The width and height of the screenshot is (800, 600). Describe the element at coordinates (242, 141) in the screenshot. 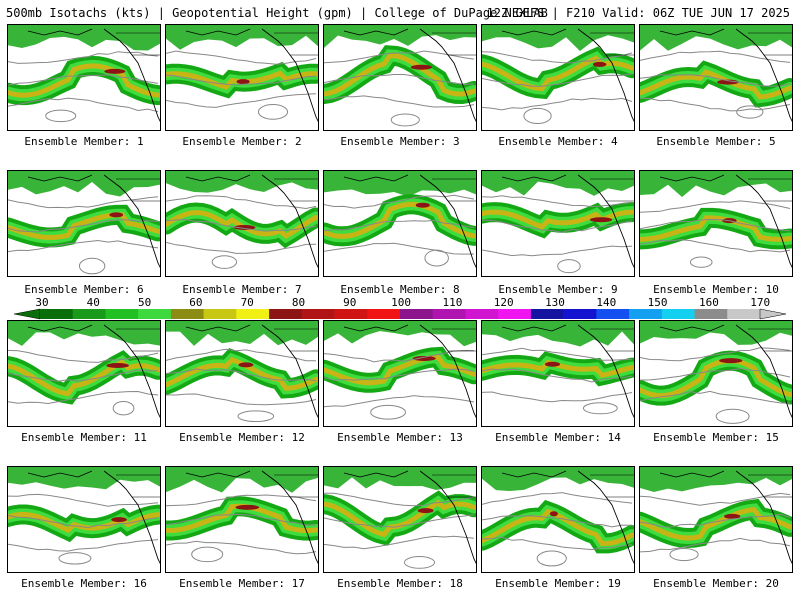

I see `ensemble-member-label: Ensemble Member: 2` at that location.